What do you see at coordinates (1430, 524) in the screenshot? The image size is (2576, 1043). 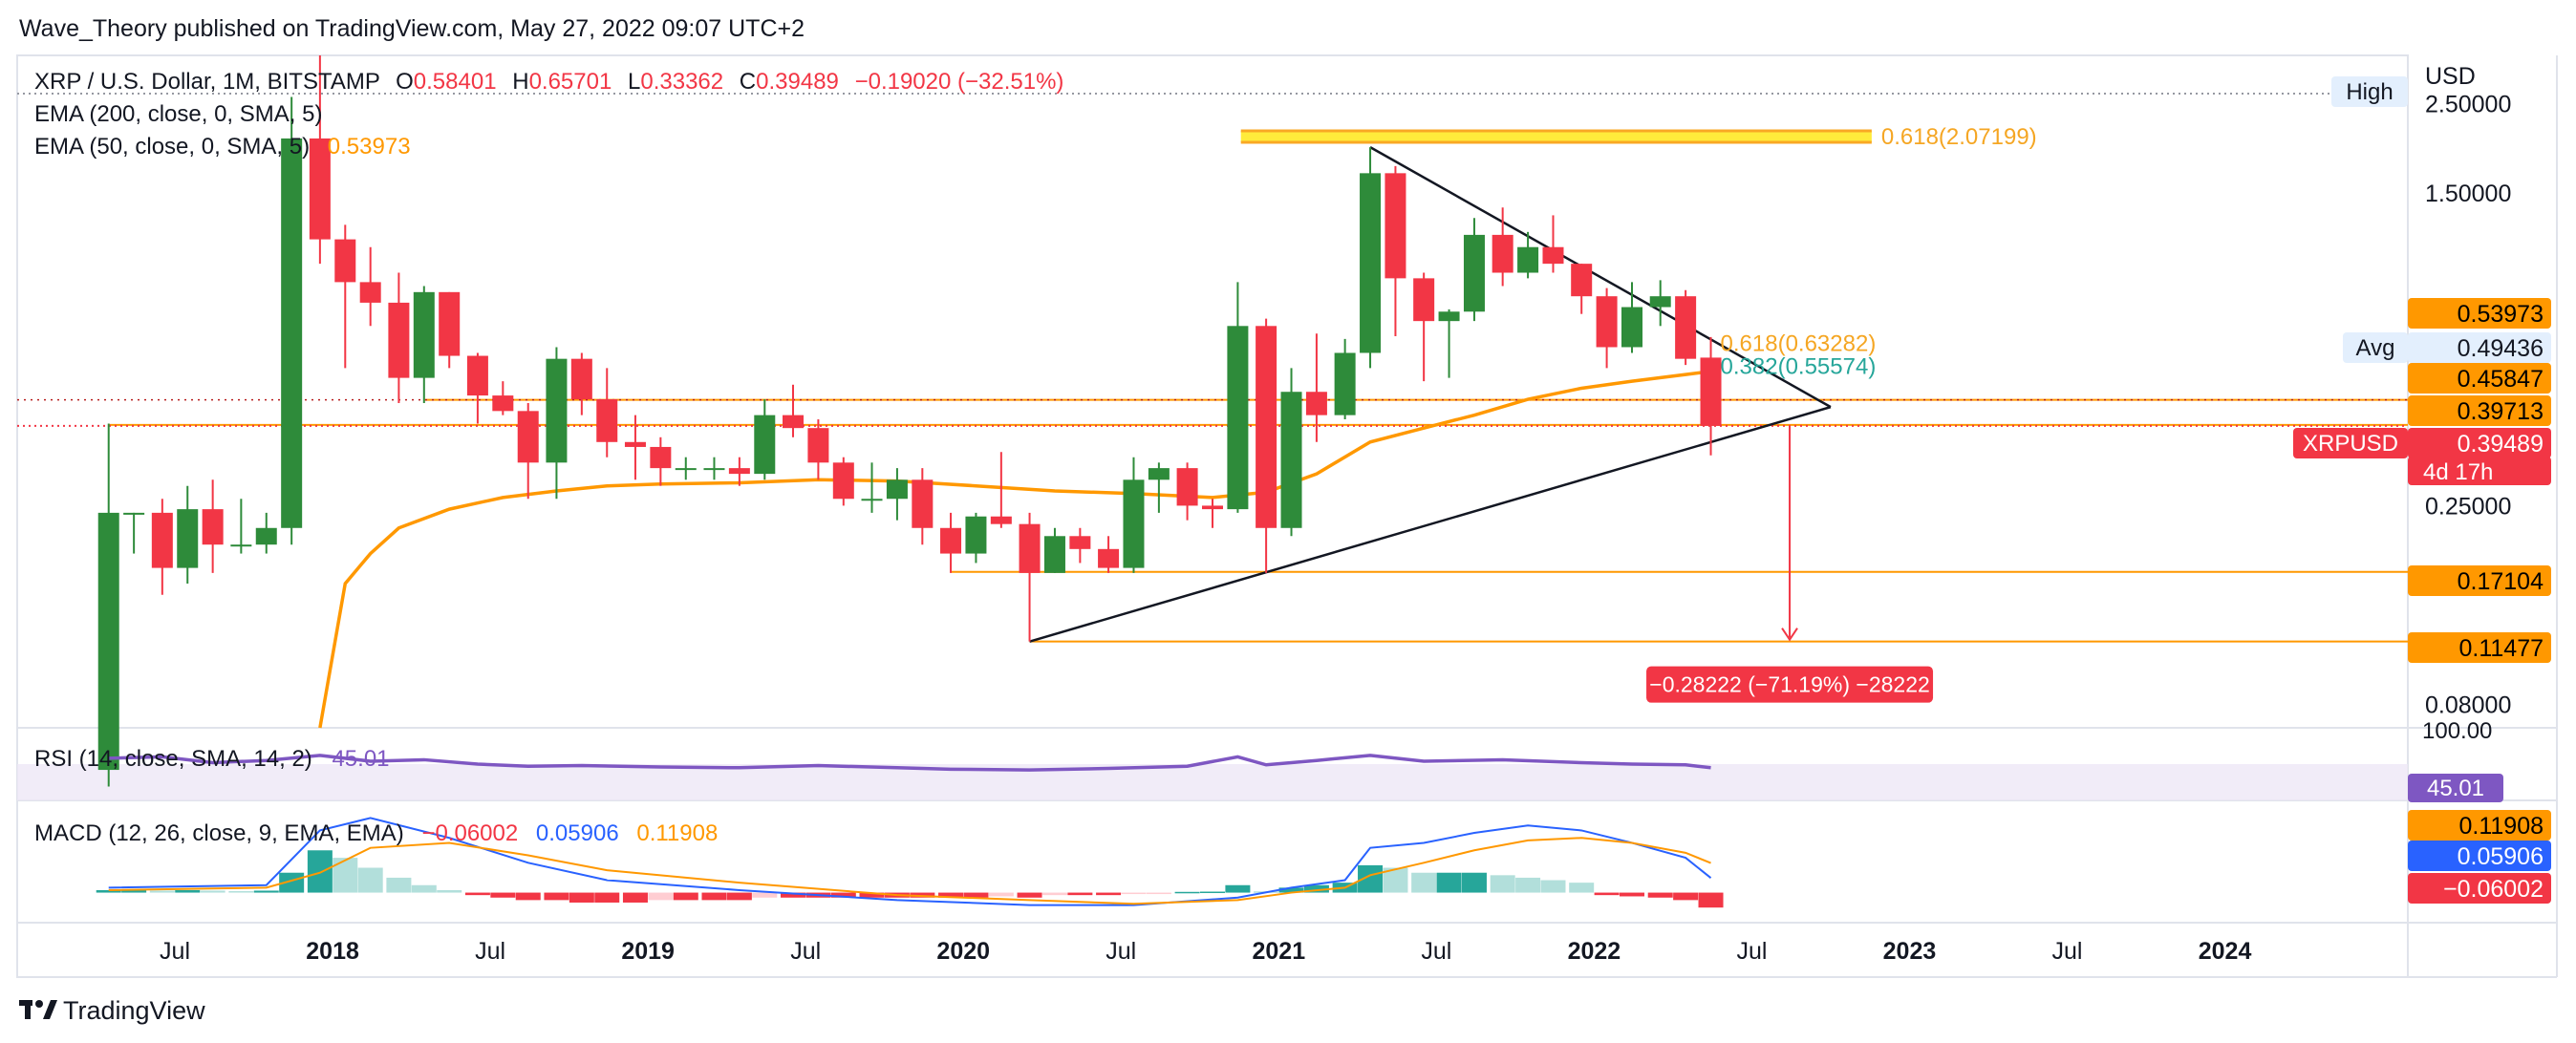 I see `triangle-lower-line` at bounding box center [1430, 524].